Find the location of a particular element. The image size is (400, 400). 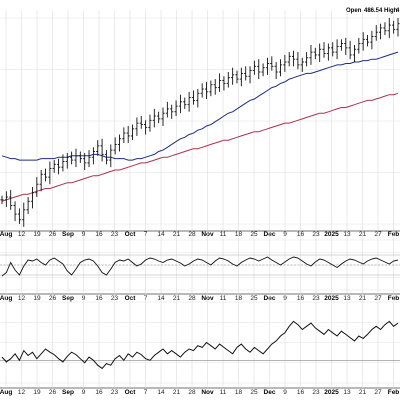

x-tick-label: 23 is located at coordinates (115, 392).